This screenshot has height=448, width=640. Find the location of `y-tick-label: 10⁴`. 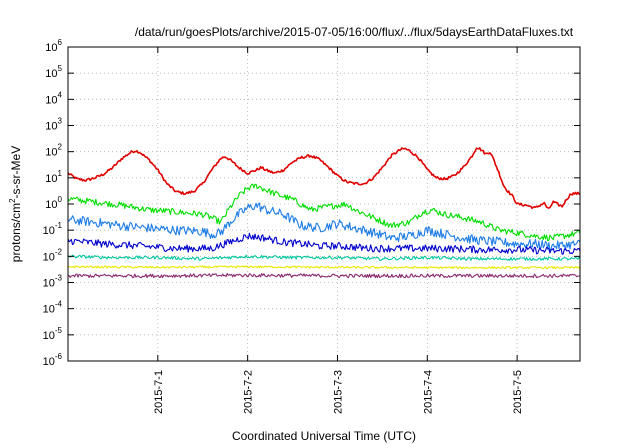

y-tick-label: 10⁴ is located at coordinates (53, 98).